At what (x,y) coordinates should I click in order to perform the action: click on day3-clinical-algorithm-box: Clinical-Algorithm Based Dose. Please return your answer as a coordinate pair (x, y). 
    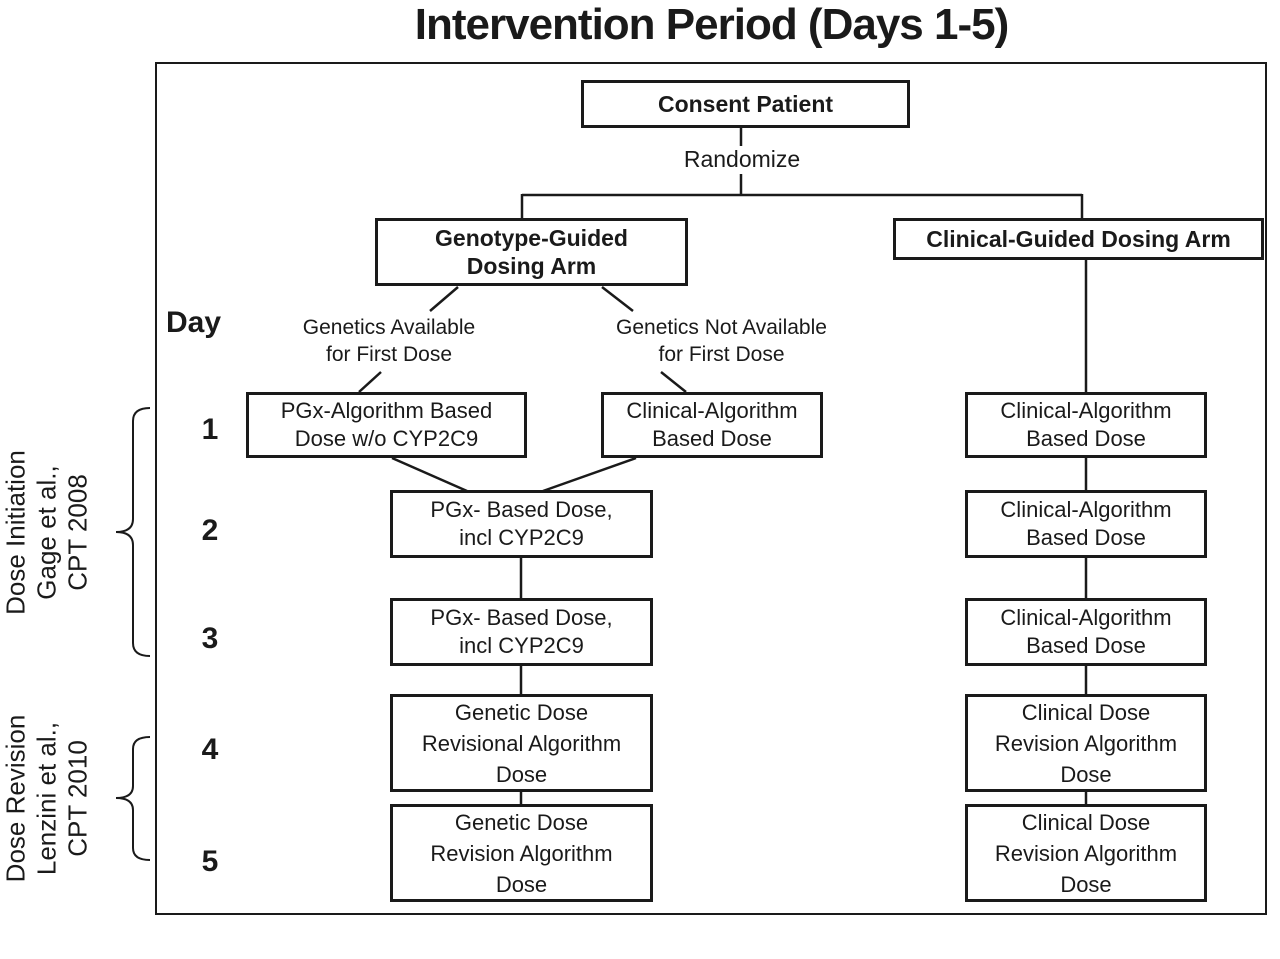
    Looking at the image, I should click on (1086, 632).